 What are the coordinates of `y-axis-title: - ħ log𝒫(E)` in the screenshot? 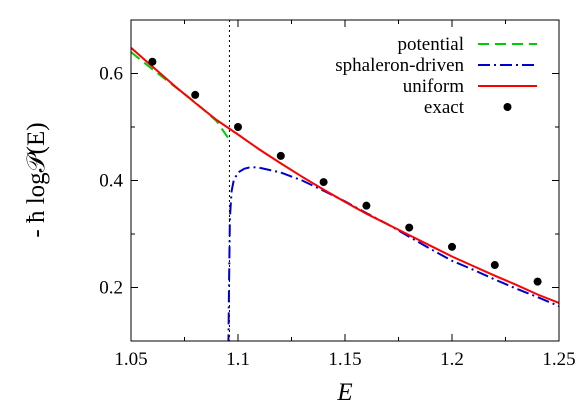 It's located at (36, 179).